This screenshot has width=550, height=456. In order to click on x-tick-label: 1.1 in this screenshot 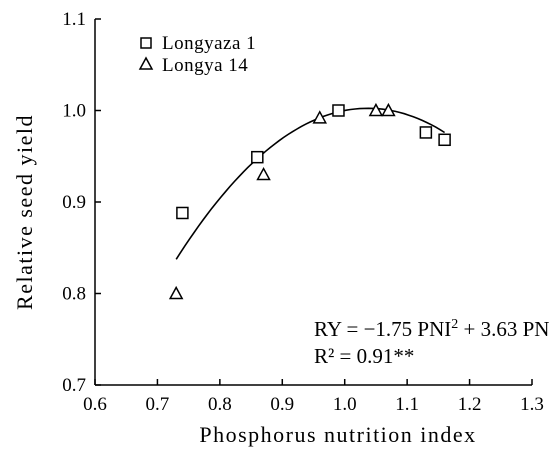, I will do `click(407, 404)`.